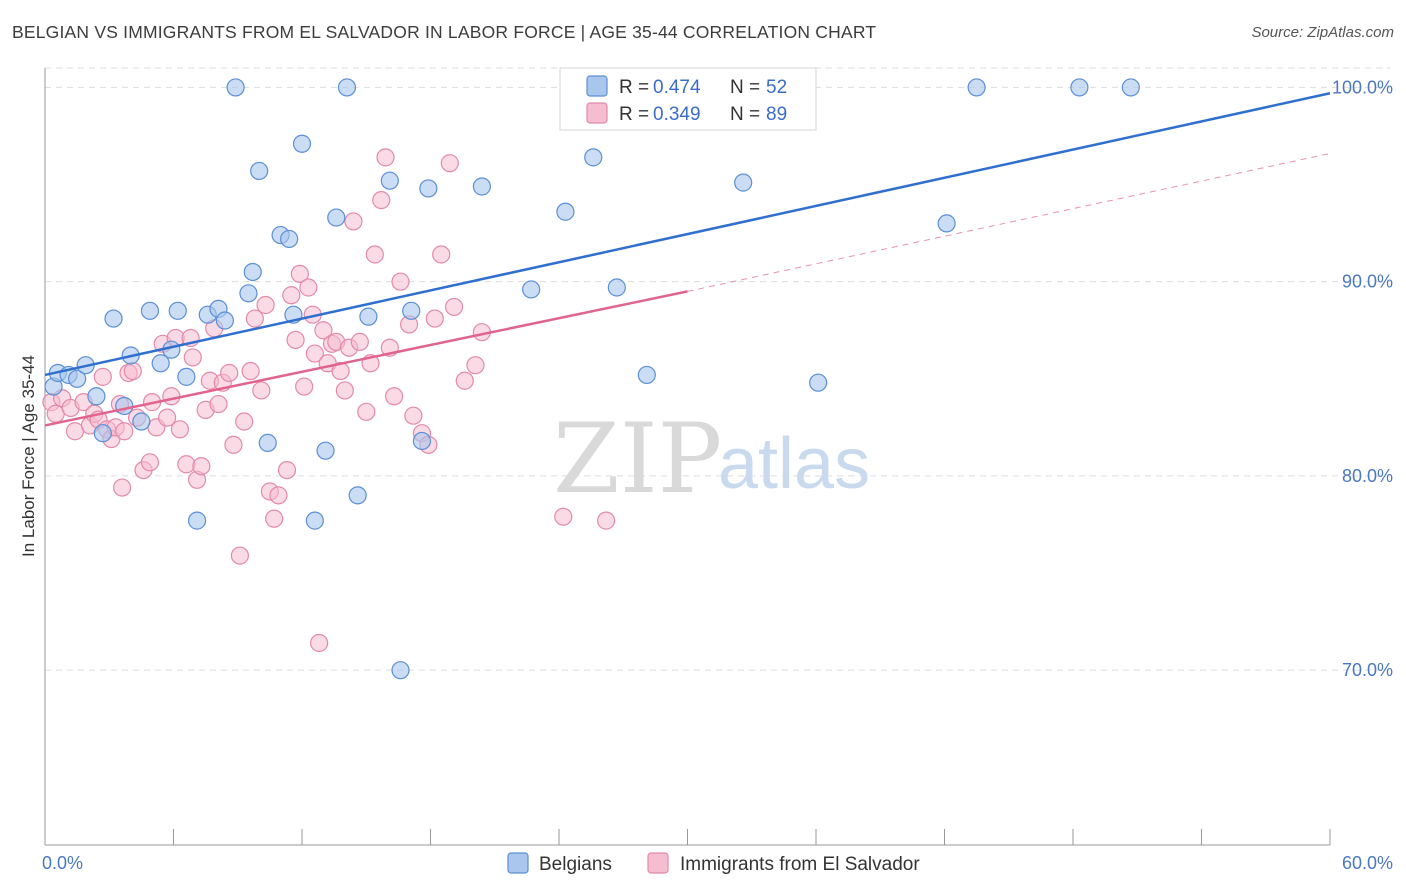  Describe the element at coordinates (1367, 670) in the screenshot. I see `y-tick-label-70: 70.0%` at that location.